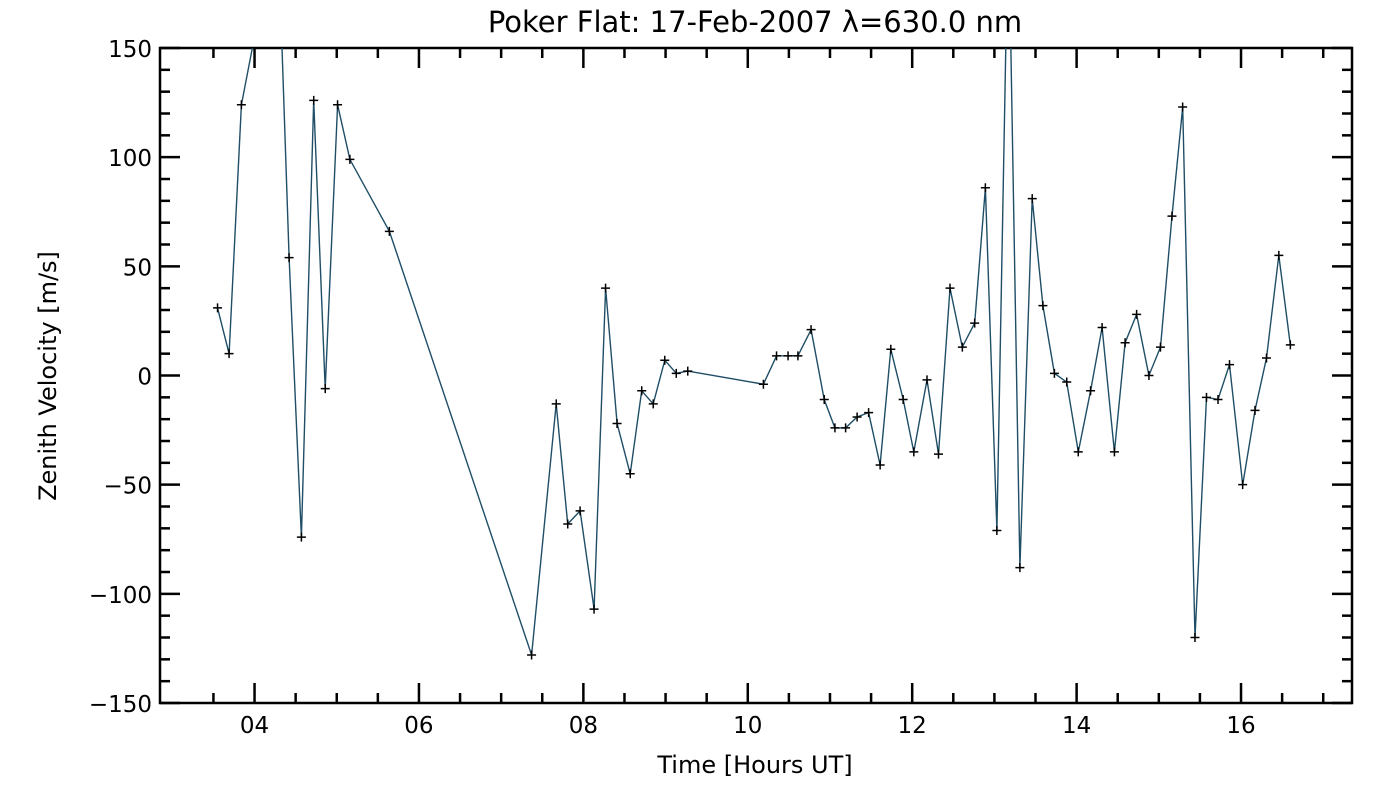 This screenshot has height=800, width=1400. What do you see at coordinates (1076, 726) in the screenshot?
I see `x-tick-label: 14` at bounding box center [1076, 726].